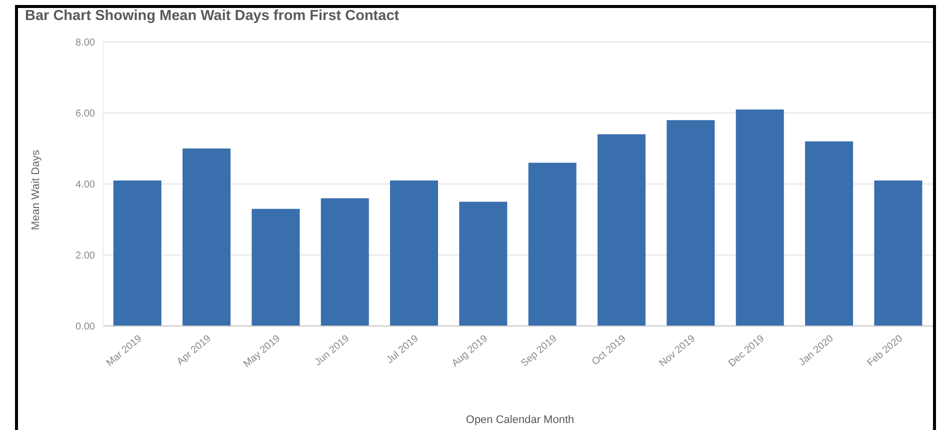 The height and width of the screenshot is (430, 942). I want to click on y-axis-title: Mean Wait Days, so click(36, 190).